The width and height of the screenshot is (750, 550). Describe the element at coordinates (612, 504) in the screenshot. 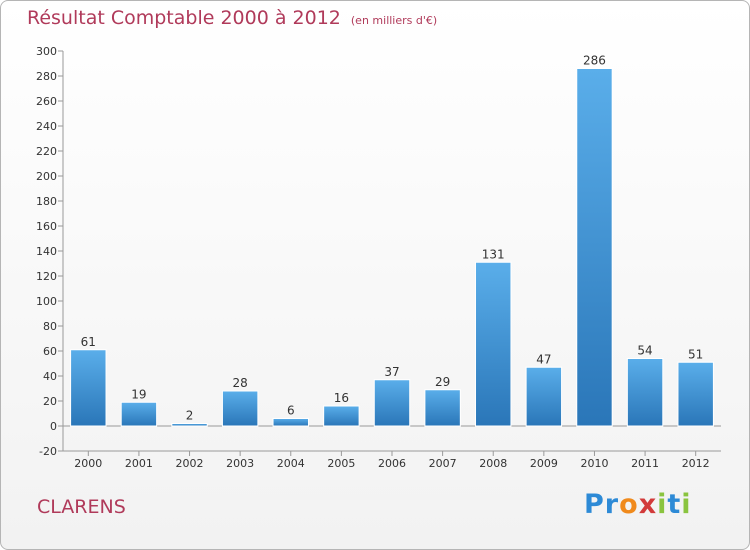

I see `logo-letter: r` at that location.